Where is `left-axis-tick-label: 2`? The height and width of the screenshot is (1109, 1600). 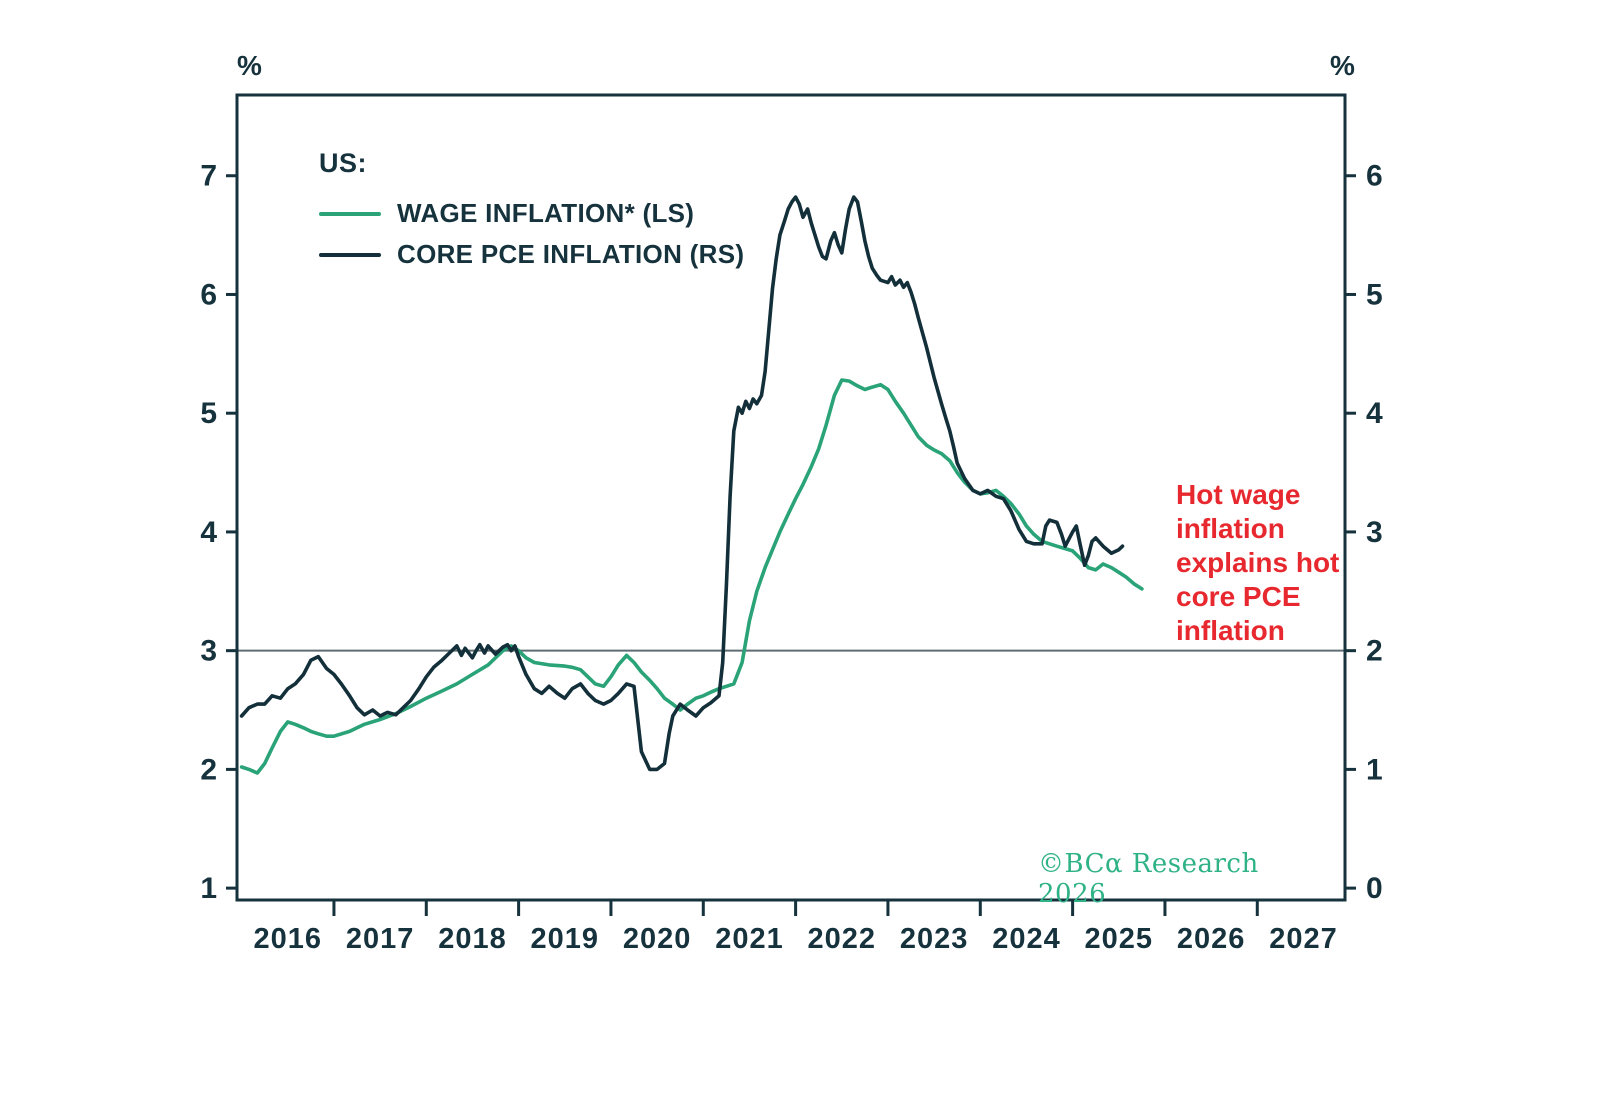
left-axis-tick-label: 2 is located at coordinates (208, 769).